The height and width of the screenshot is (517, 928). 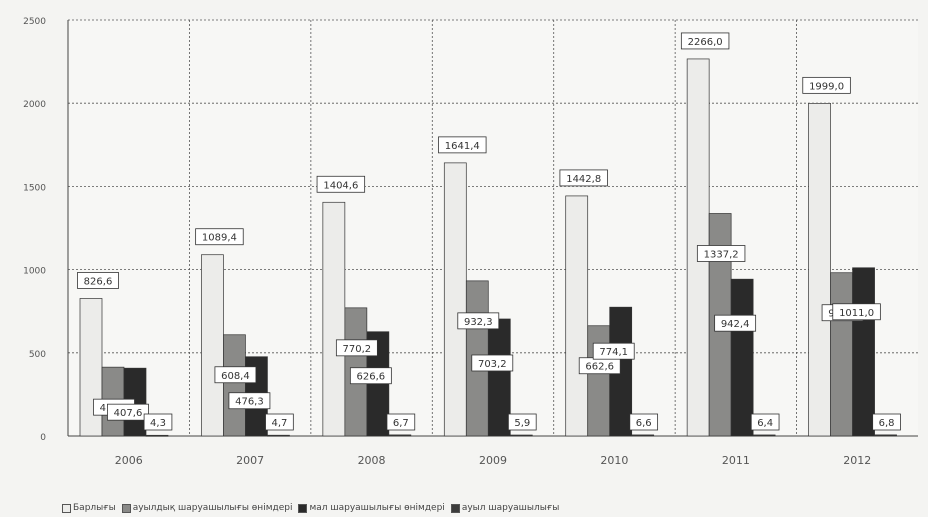 I want to click on data-label: 6,8, so click(x=887, y=423).